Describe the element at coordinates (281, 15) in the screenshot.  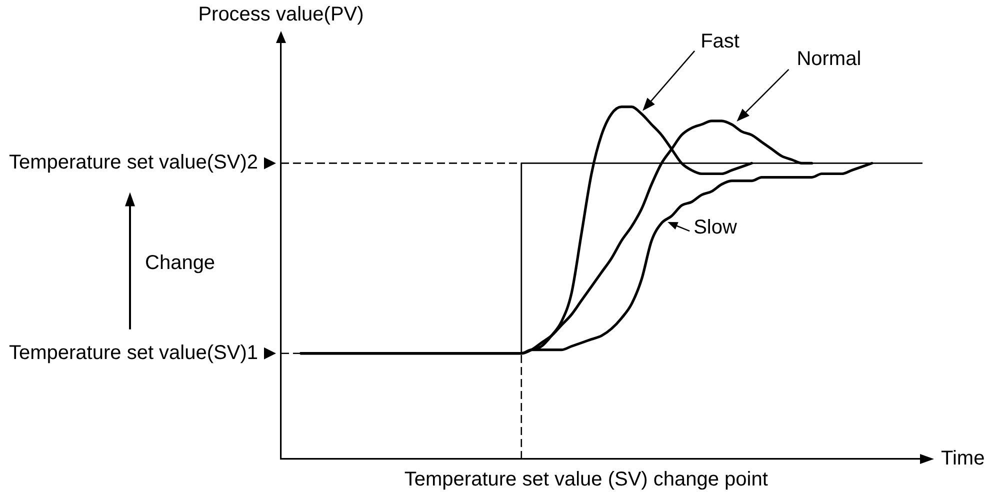
I see `y-axis-title: Process value(PV)` at that location.